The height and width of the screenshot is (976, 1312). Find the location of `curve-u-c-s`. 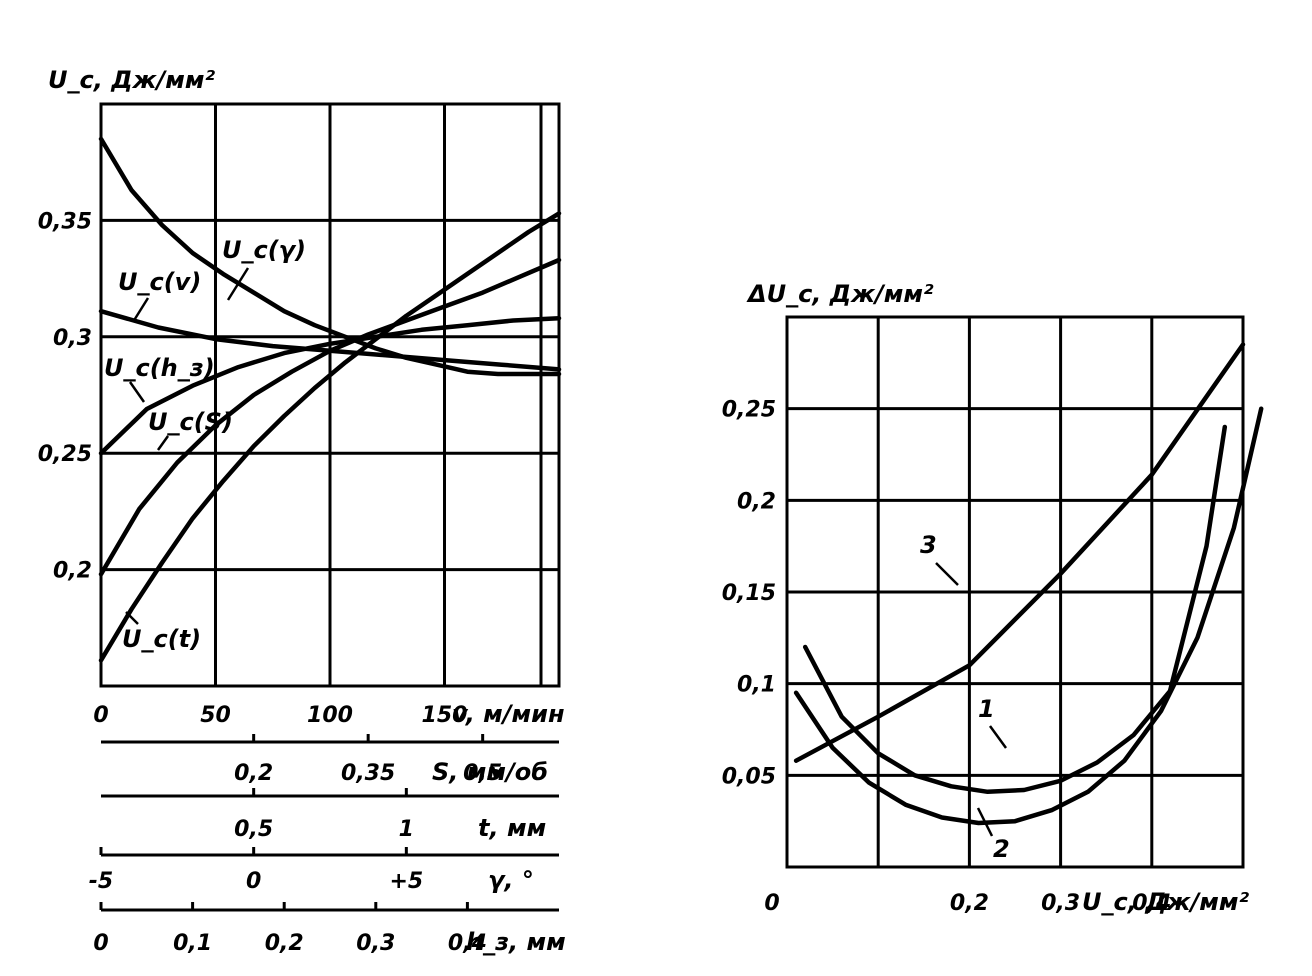

curve-u-c-s is located at coordinates (330, 417).